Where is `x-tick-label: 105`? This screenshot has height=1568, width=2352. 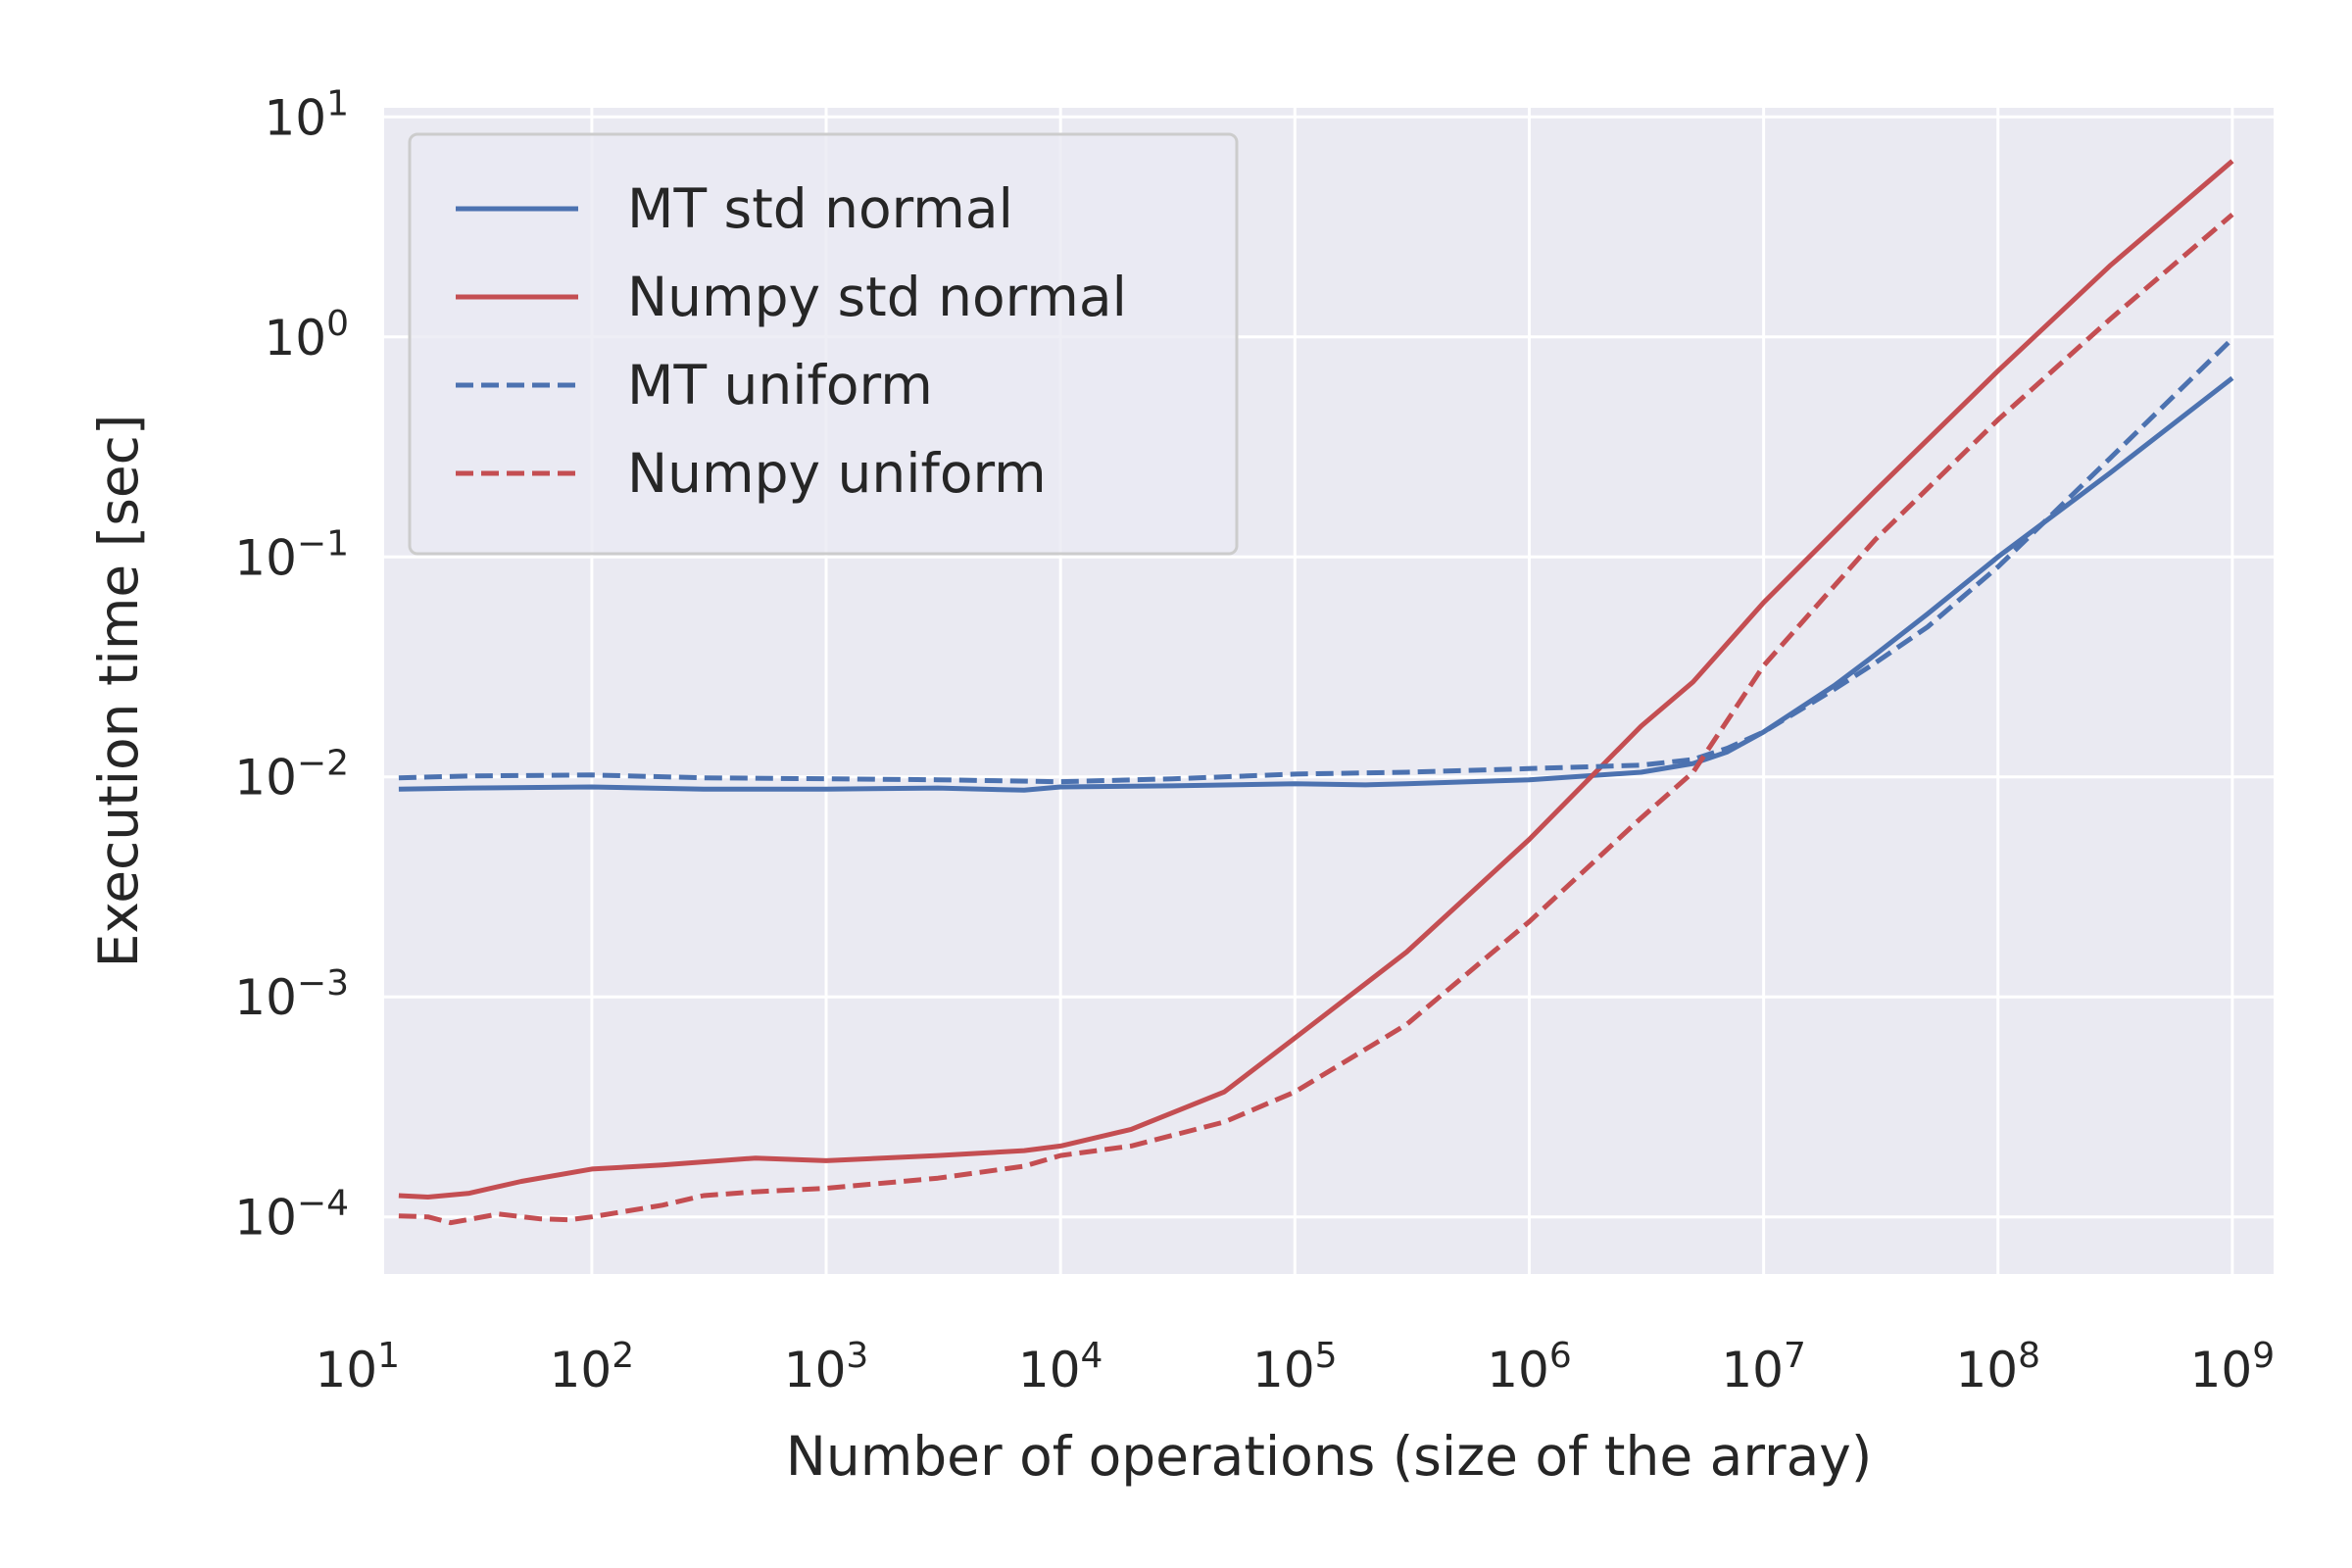 x-tick-label: 105 is located at coordinates (1295, 1367).